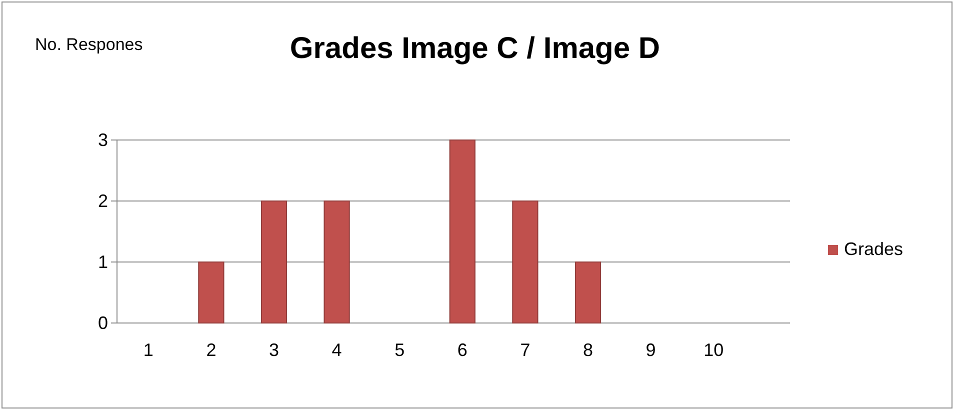 Image resolution: width=956 pixels, height=412 pixels. What do you see at coordinates (274, 350) in the screenshot?
I see `x-tick-label: 3` at bounding box center [274, 350].